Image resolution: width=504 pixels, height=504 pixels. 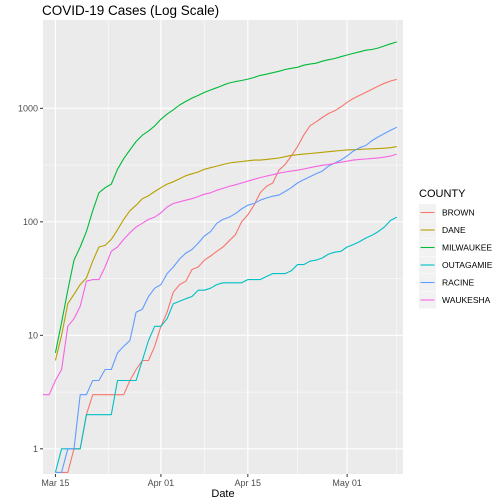 What do you see at coordinates (442, 194) in the screenshot?
I see `legend-title: COUNTY` at bounding box center [442, 194].